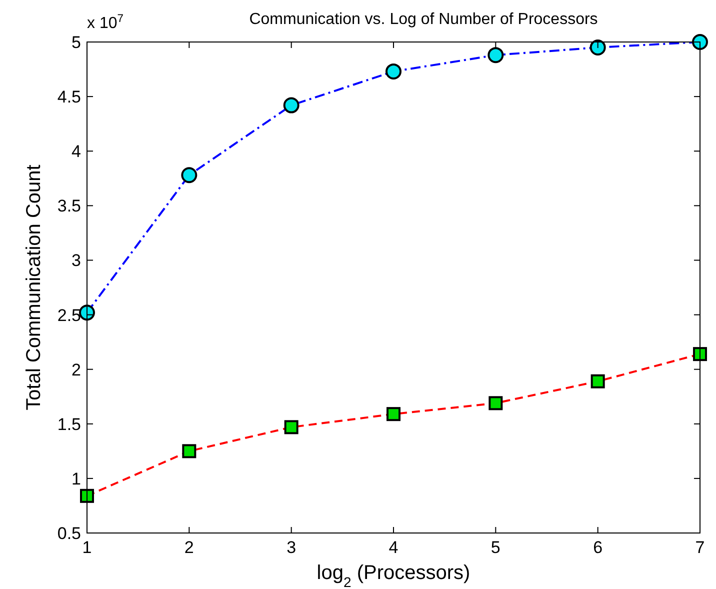 The width and height of the screenshot is (716, 589). Describe the element at coordinates (69, 533) in the screenshot. I see `y-tick-label: 0.5` at that location.